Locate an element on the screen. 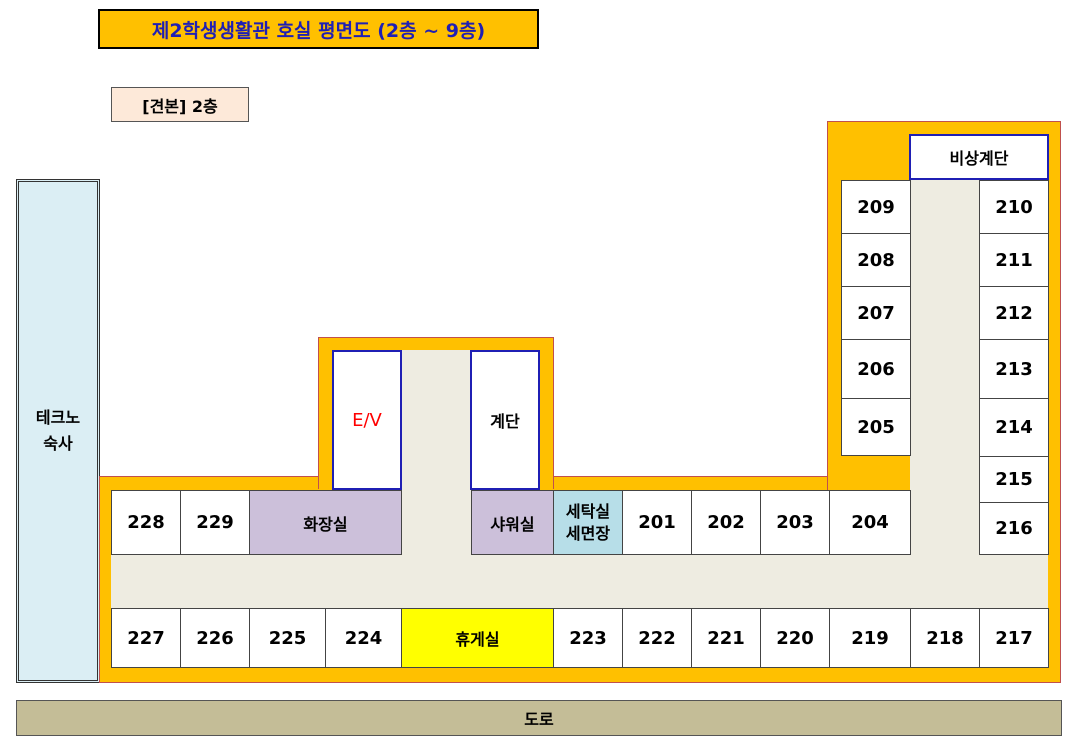 Image resolution: width=1082 pixels, height=752 pixels. room-208: 208 is located at coordinates (876, 260).